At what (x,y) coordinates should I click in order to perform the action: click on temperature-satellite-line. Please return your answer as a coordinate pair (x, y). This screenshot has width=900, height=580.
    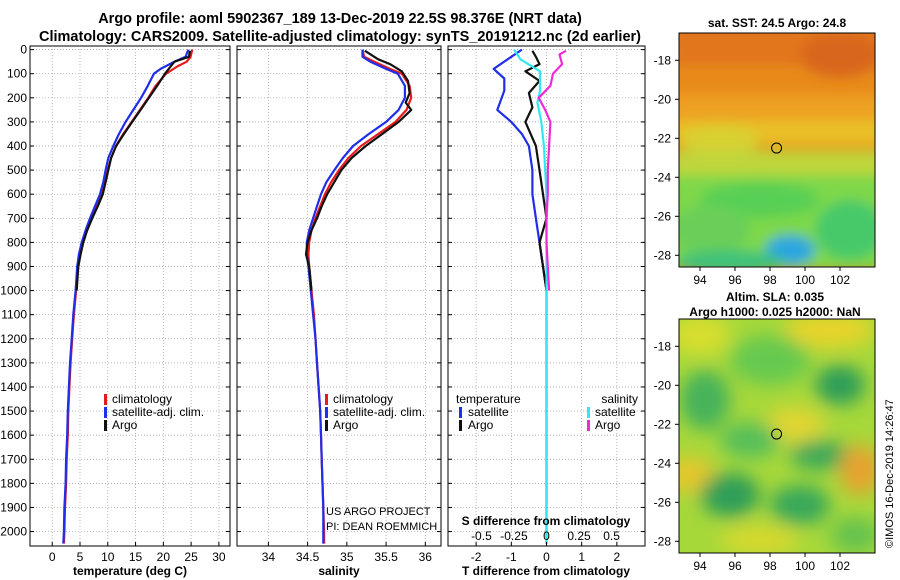
    Looking at the image, I should click on (520, 296).